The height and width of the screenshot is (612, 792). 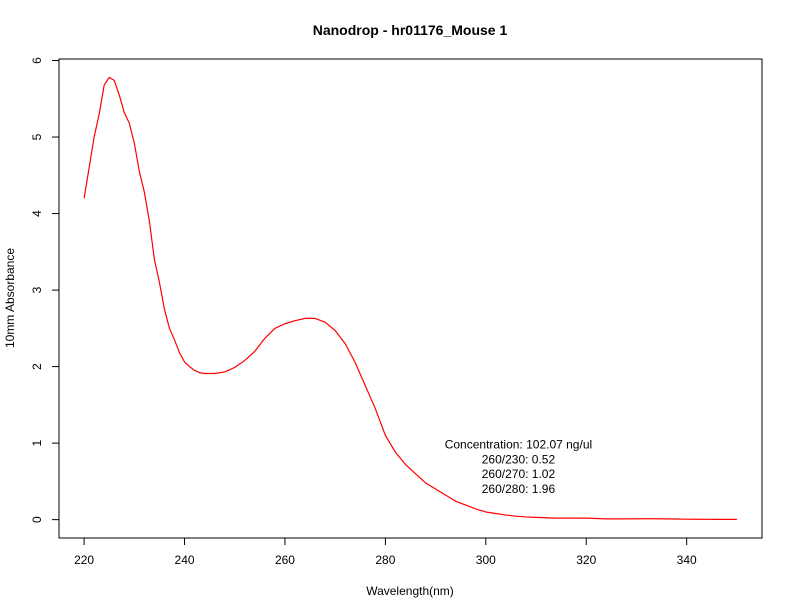 I want to click on annotation-line: 260/270: 1.02, so click(x=519, y=474).